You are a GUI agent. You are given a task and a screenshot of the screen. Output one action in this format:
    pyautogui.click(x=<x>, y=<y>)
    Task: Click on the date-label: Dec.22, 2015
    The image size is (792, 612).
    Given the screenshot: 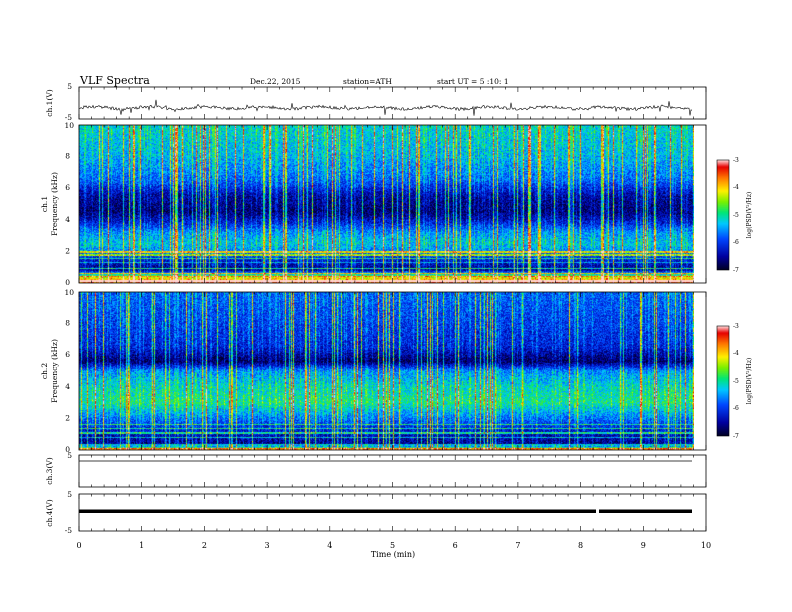 What is the action you would take?
    pyautogui.click(x=275, y=81)
    